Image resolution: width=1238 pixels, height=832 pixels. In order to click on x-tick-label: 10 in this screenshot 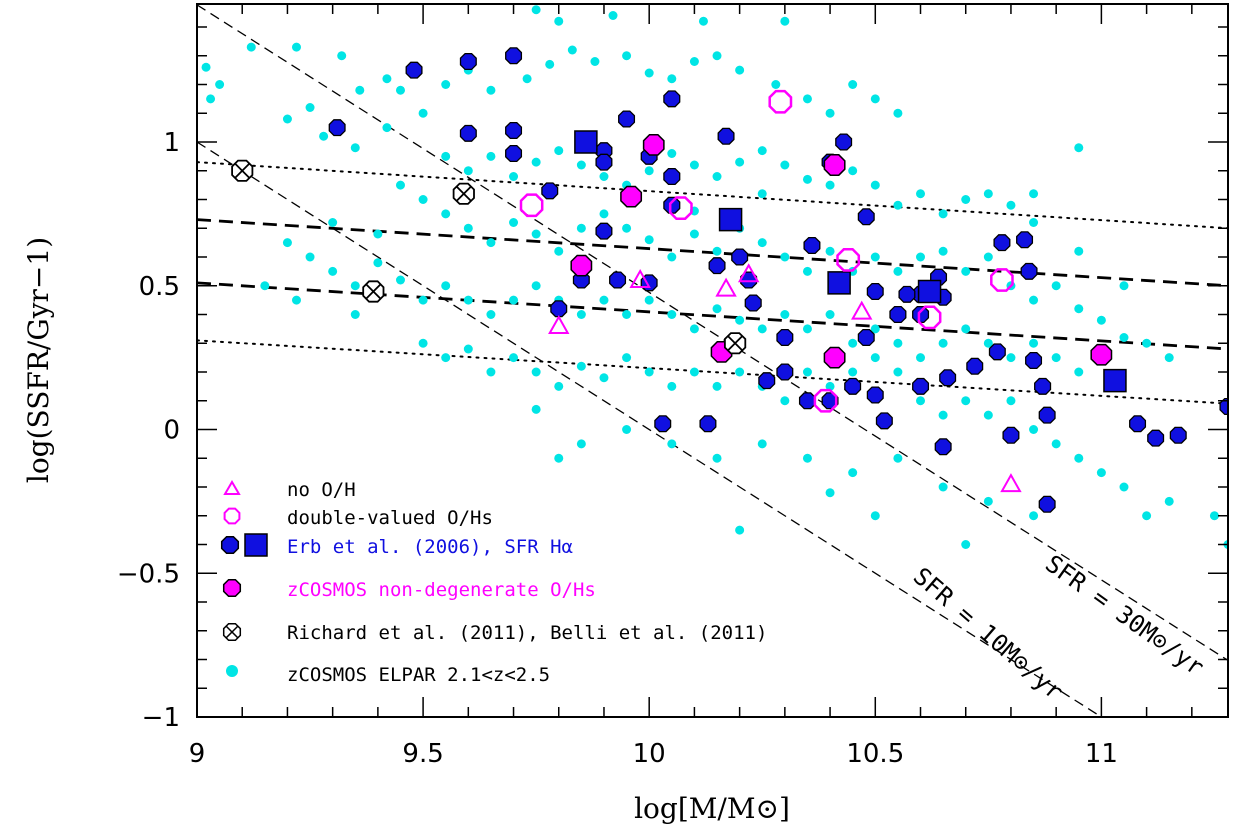, I will do `click(649, 754)`.